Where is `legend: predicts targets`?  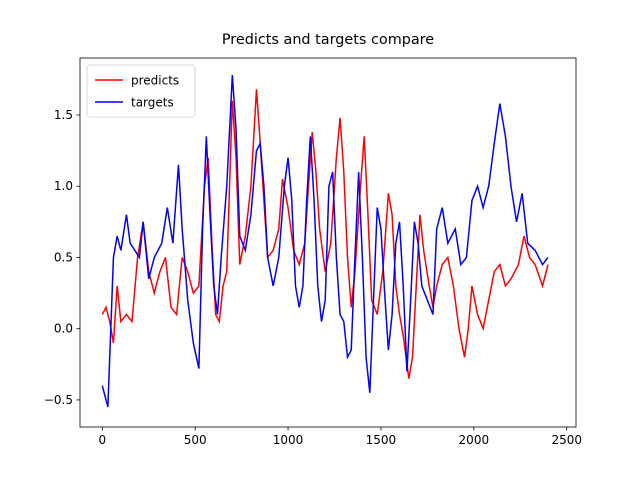
legend: predicts targets is located at coordinates (141, 91).